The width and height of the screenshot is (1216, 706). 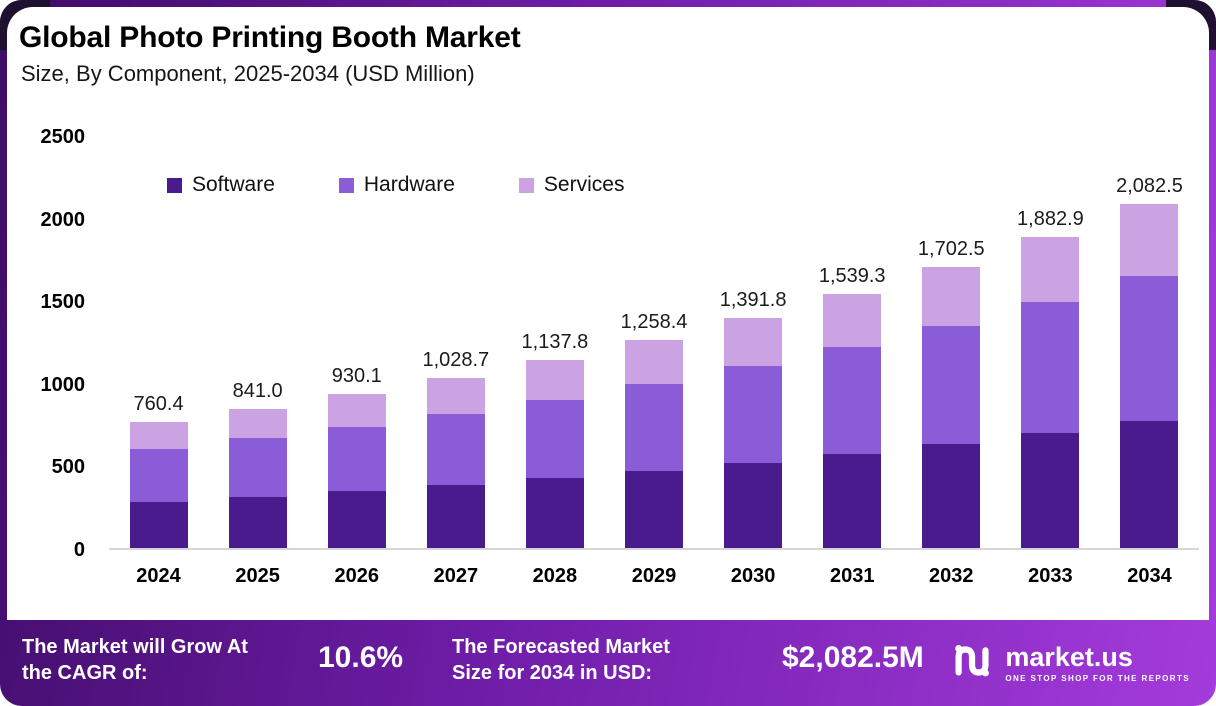 What do you see at coordinates (1069, 656) in the screenshot?
I see `brand-name: market.us` at bounding box center [1069, 656].